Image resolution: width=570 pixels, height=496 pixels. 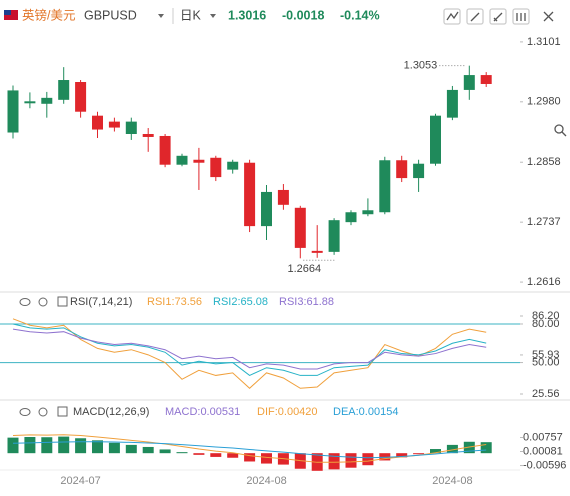 I want to click on pair-name: 英镑/美元, so click(x=48, y=14).